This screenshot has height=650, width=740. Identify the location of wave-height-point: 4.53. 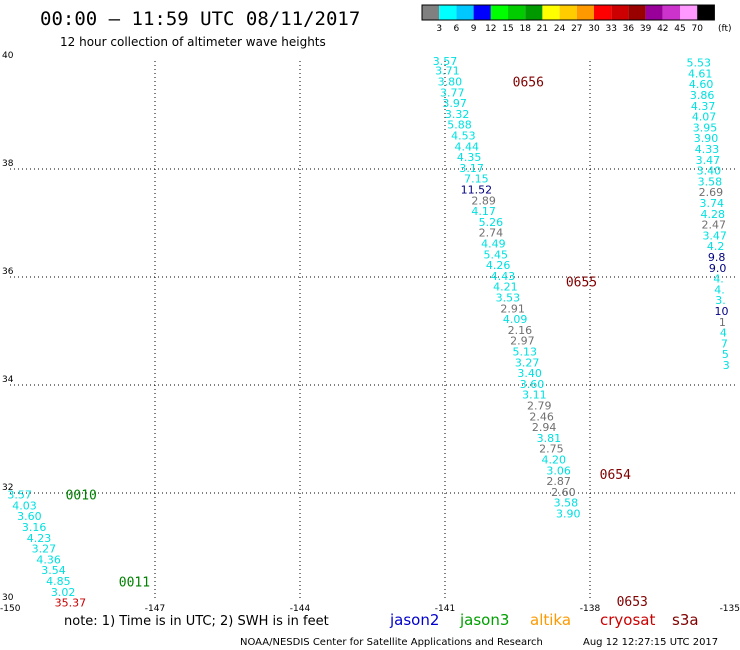
(463, 136).